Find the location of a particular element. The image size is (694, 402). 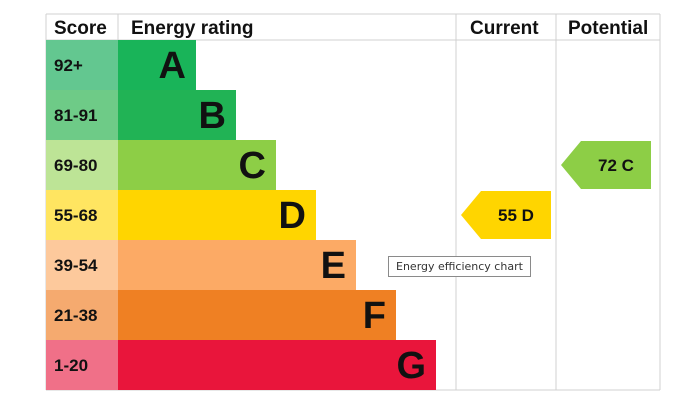

rating-letter: D is located at coordinates (292, 216).